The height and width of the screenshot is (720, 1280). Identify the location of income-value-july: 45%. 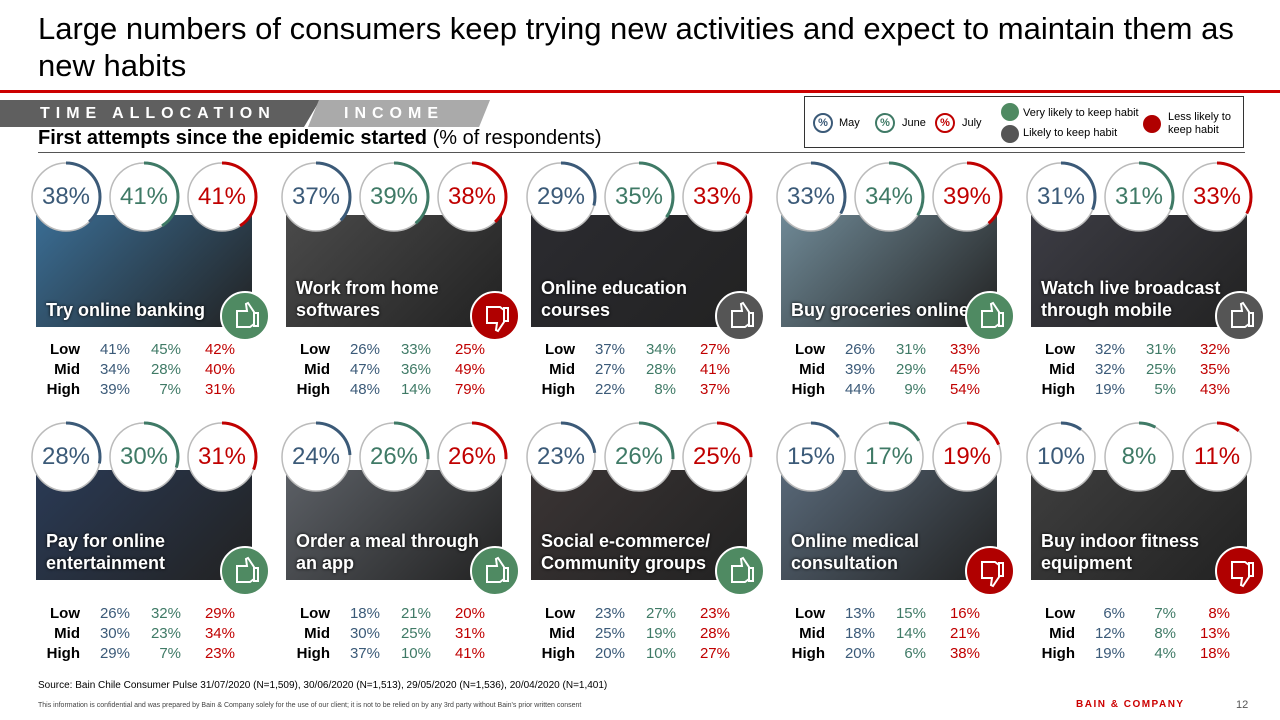
(964, 369).